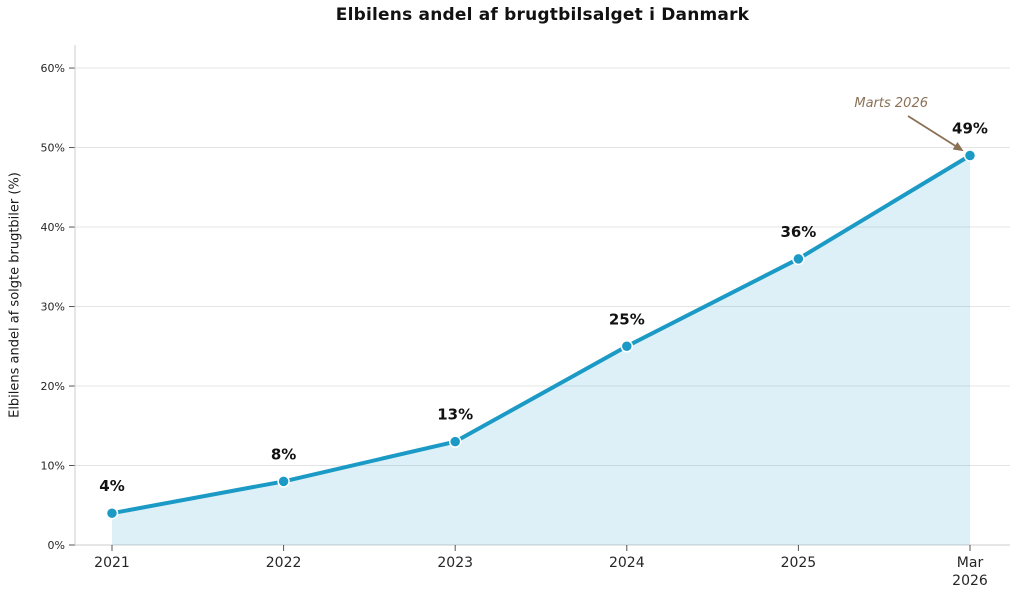 The width and height of the screenshot is (1024, 592). Describe the element at coordinates (958, 146) in the screenshot. I see `annotation-arrow-head` at that location.